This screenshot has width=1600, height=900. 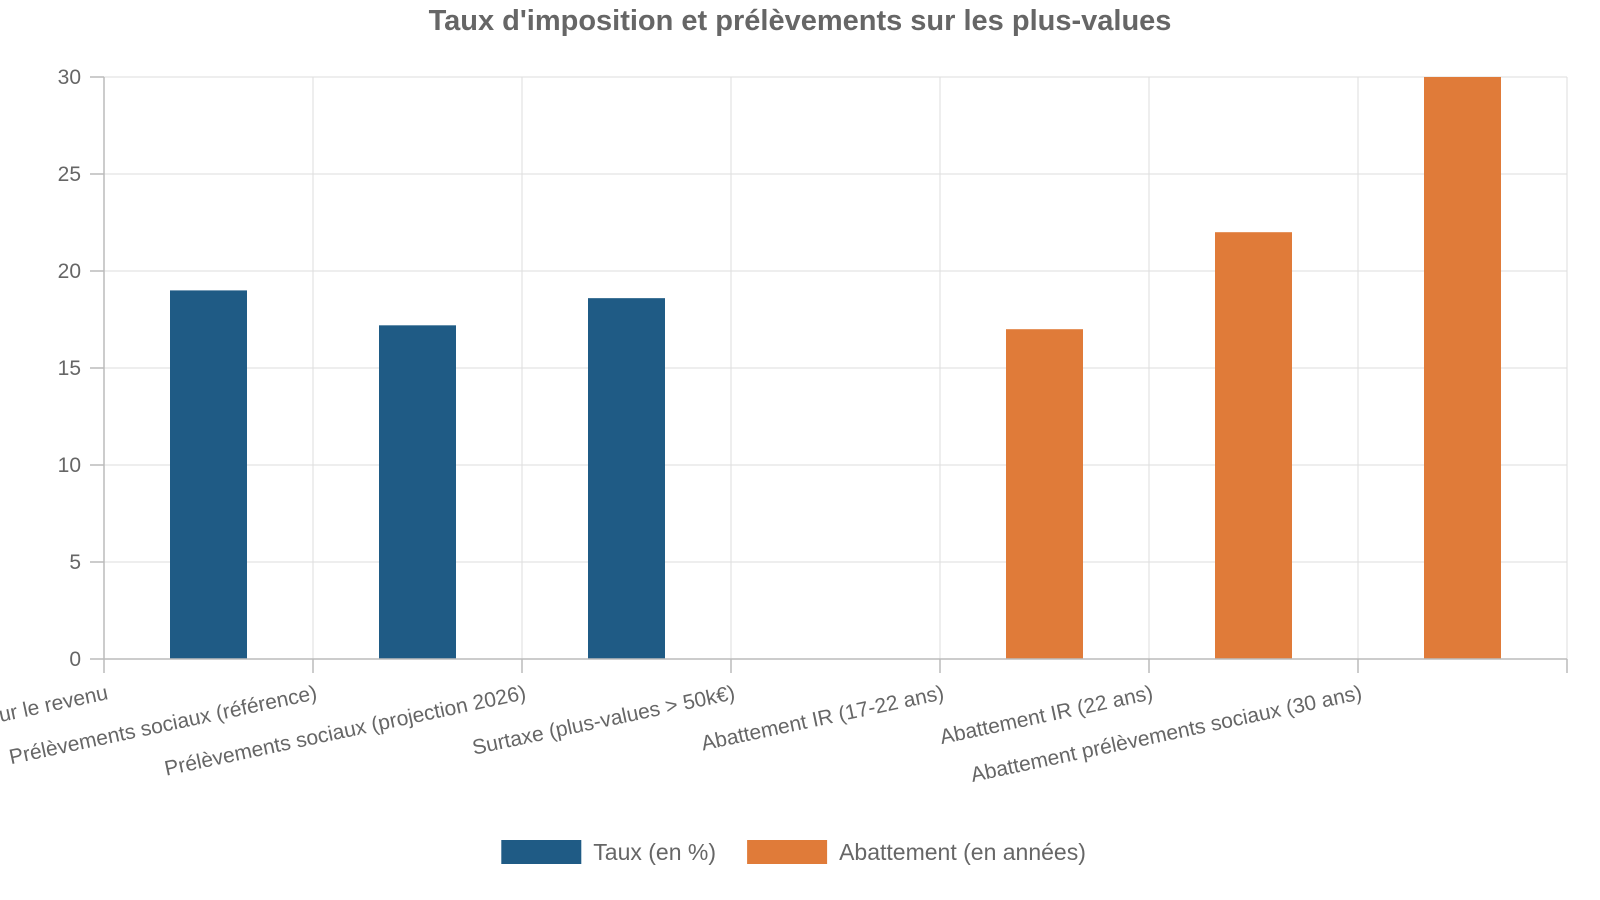 I want to click on legend: Taux (en %) Abattement (en années), so click(x=793, y=852).